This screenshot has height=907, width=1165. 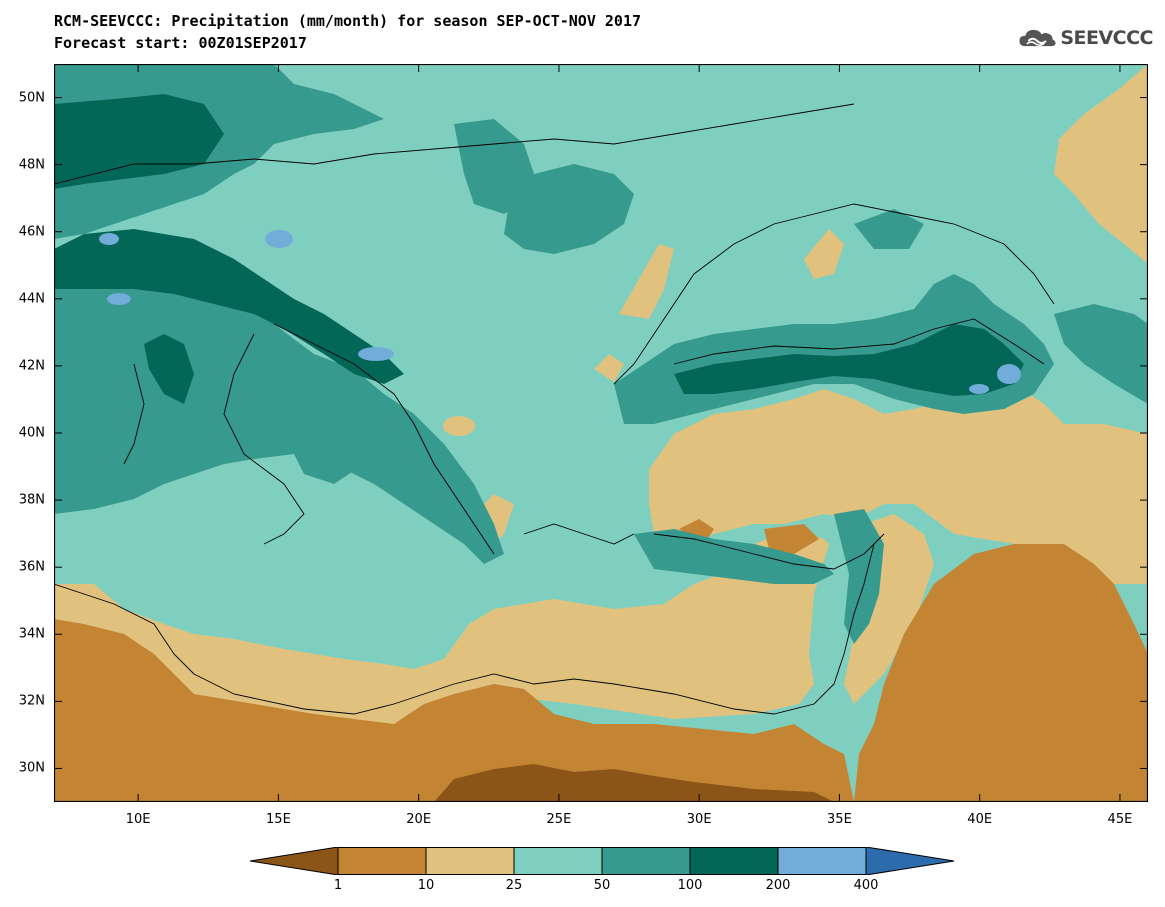 What do you see at coordinates (514, 885) in the screenshot?
I see `colorbar-label: 25` at bounding box center [514, 885].